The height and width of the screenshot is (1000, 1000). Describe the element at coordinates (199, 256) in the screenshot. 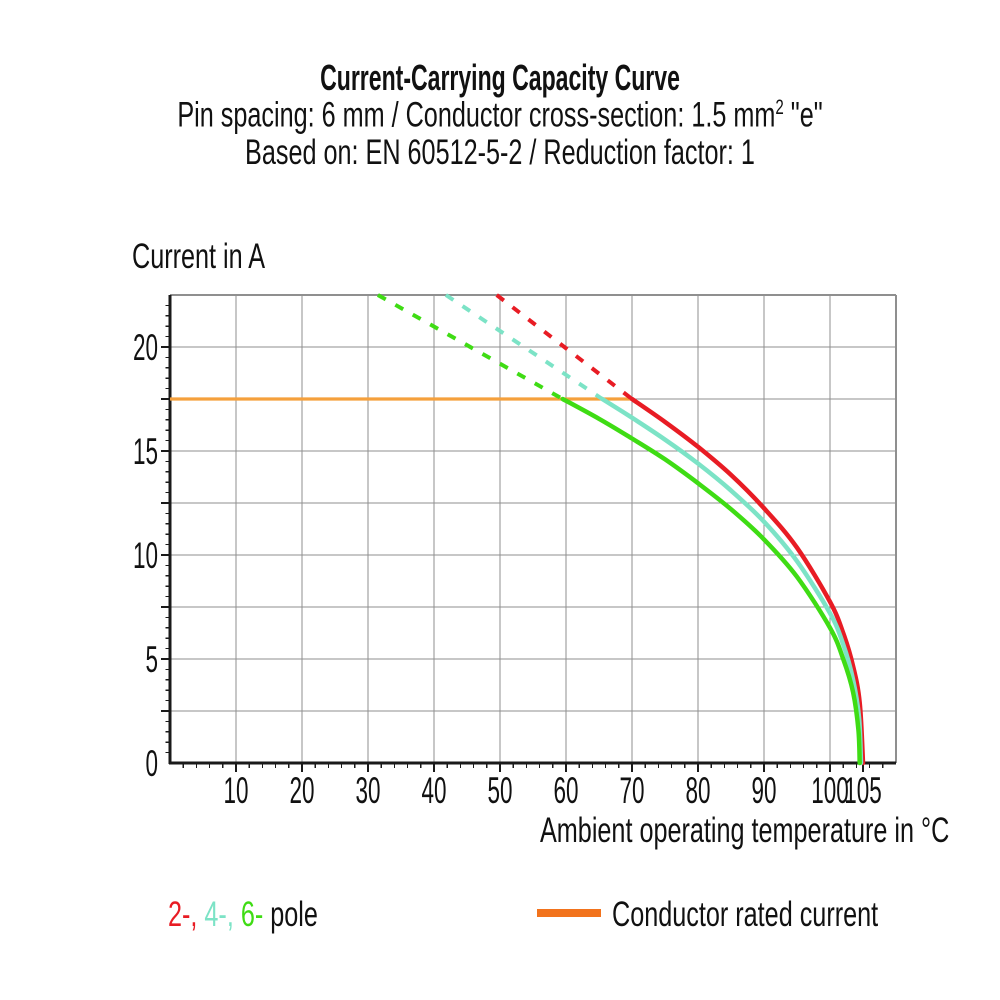

I see `y-axis-title: Current in A` at that location.